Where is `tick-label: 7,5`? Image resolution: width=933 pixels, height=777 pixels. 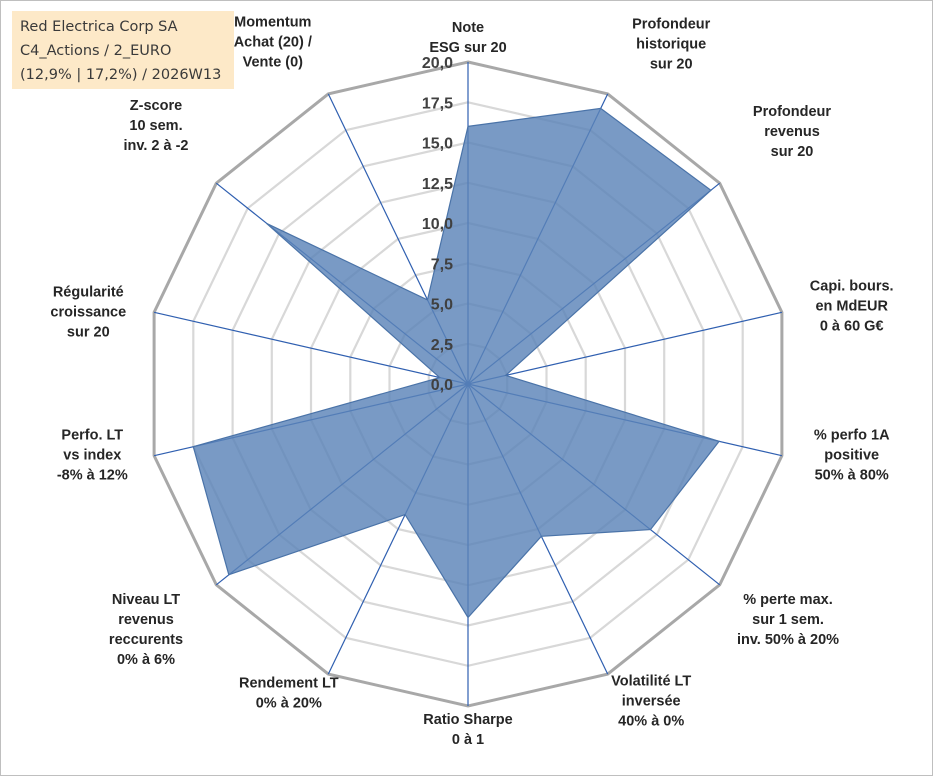 tick-label: 7,5 is located at coordinates (442, 264).